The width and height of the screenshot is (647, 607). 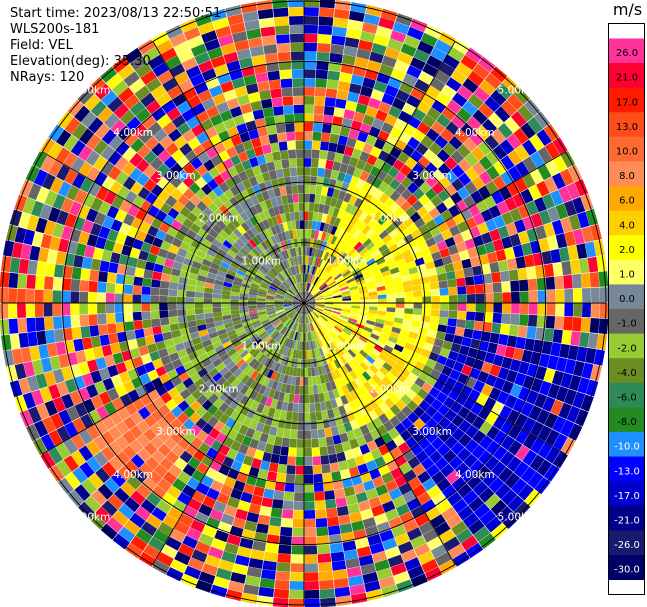 What do you see at coordinates (176, 432) in the screenshot?
I see `range-ring-label: 3.00km` at bounding box center [176, 432].